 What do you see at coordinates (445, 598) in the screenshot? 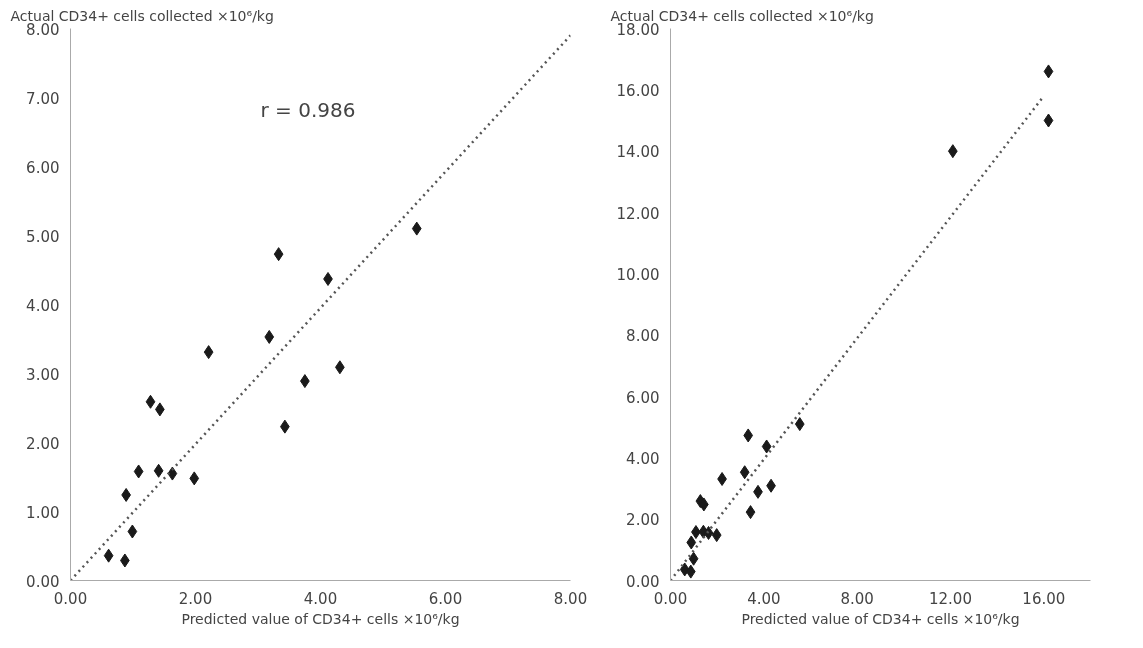
I see `x-tick-label: 6.00` at bounding box center [445, 598].